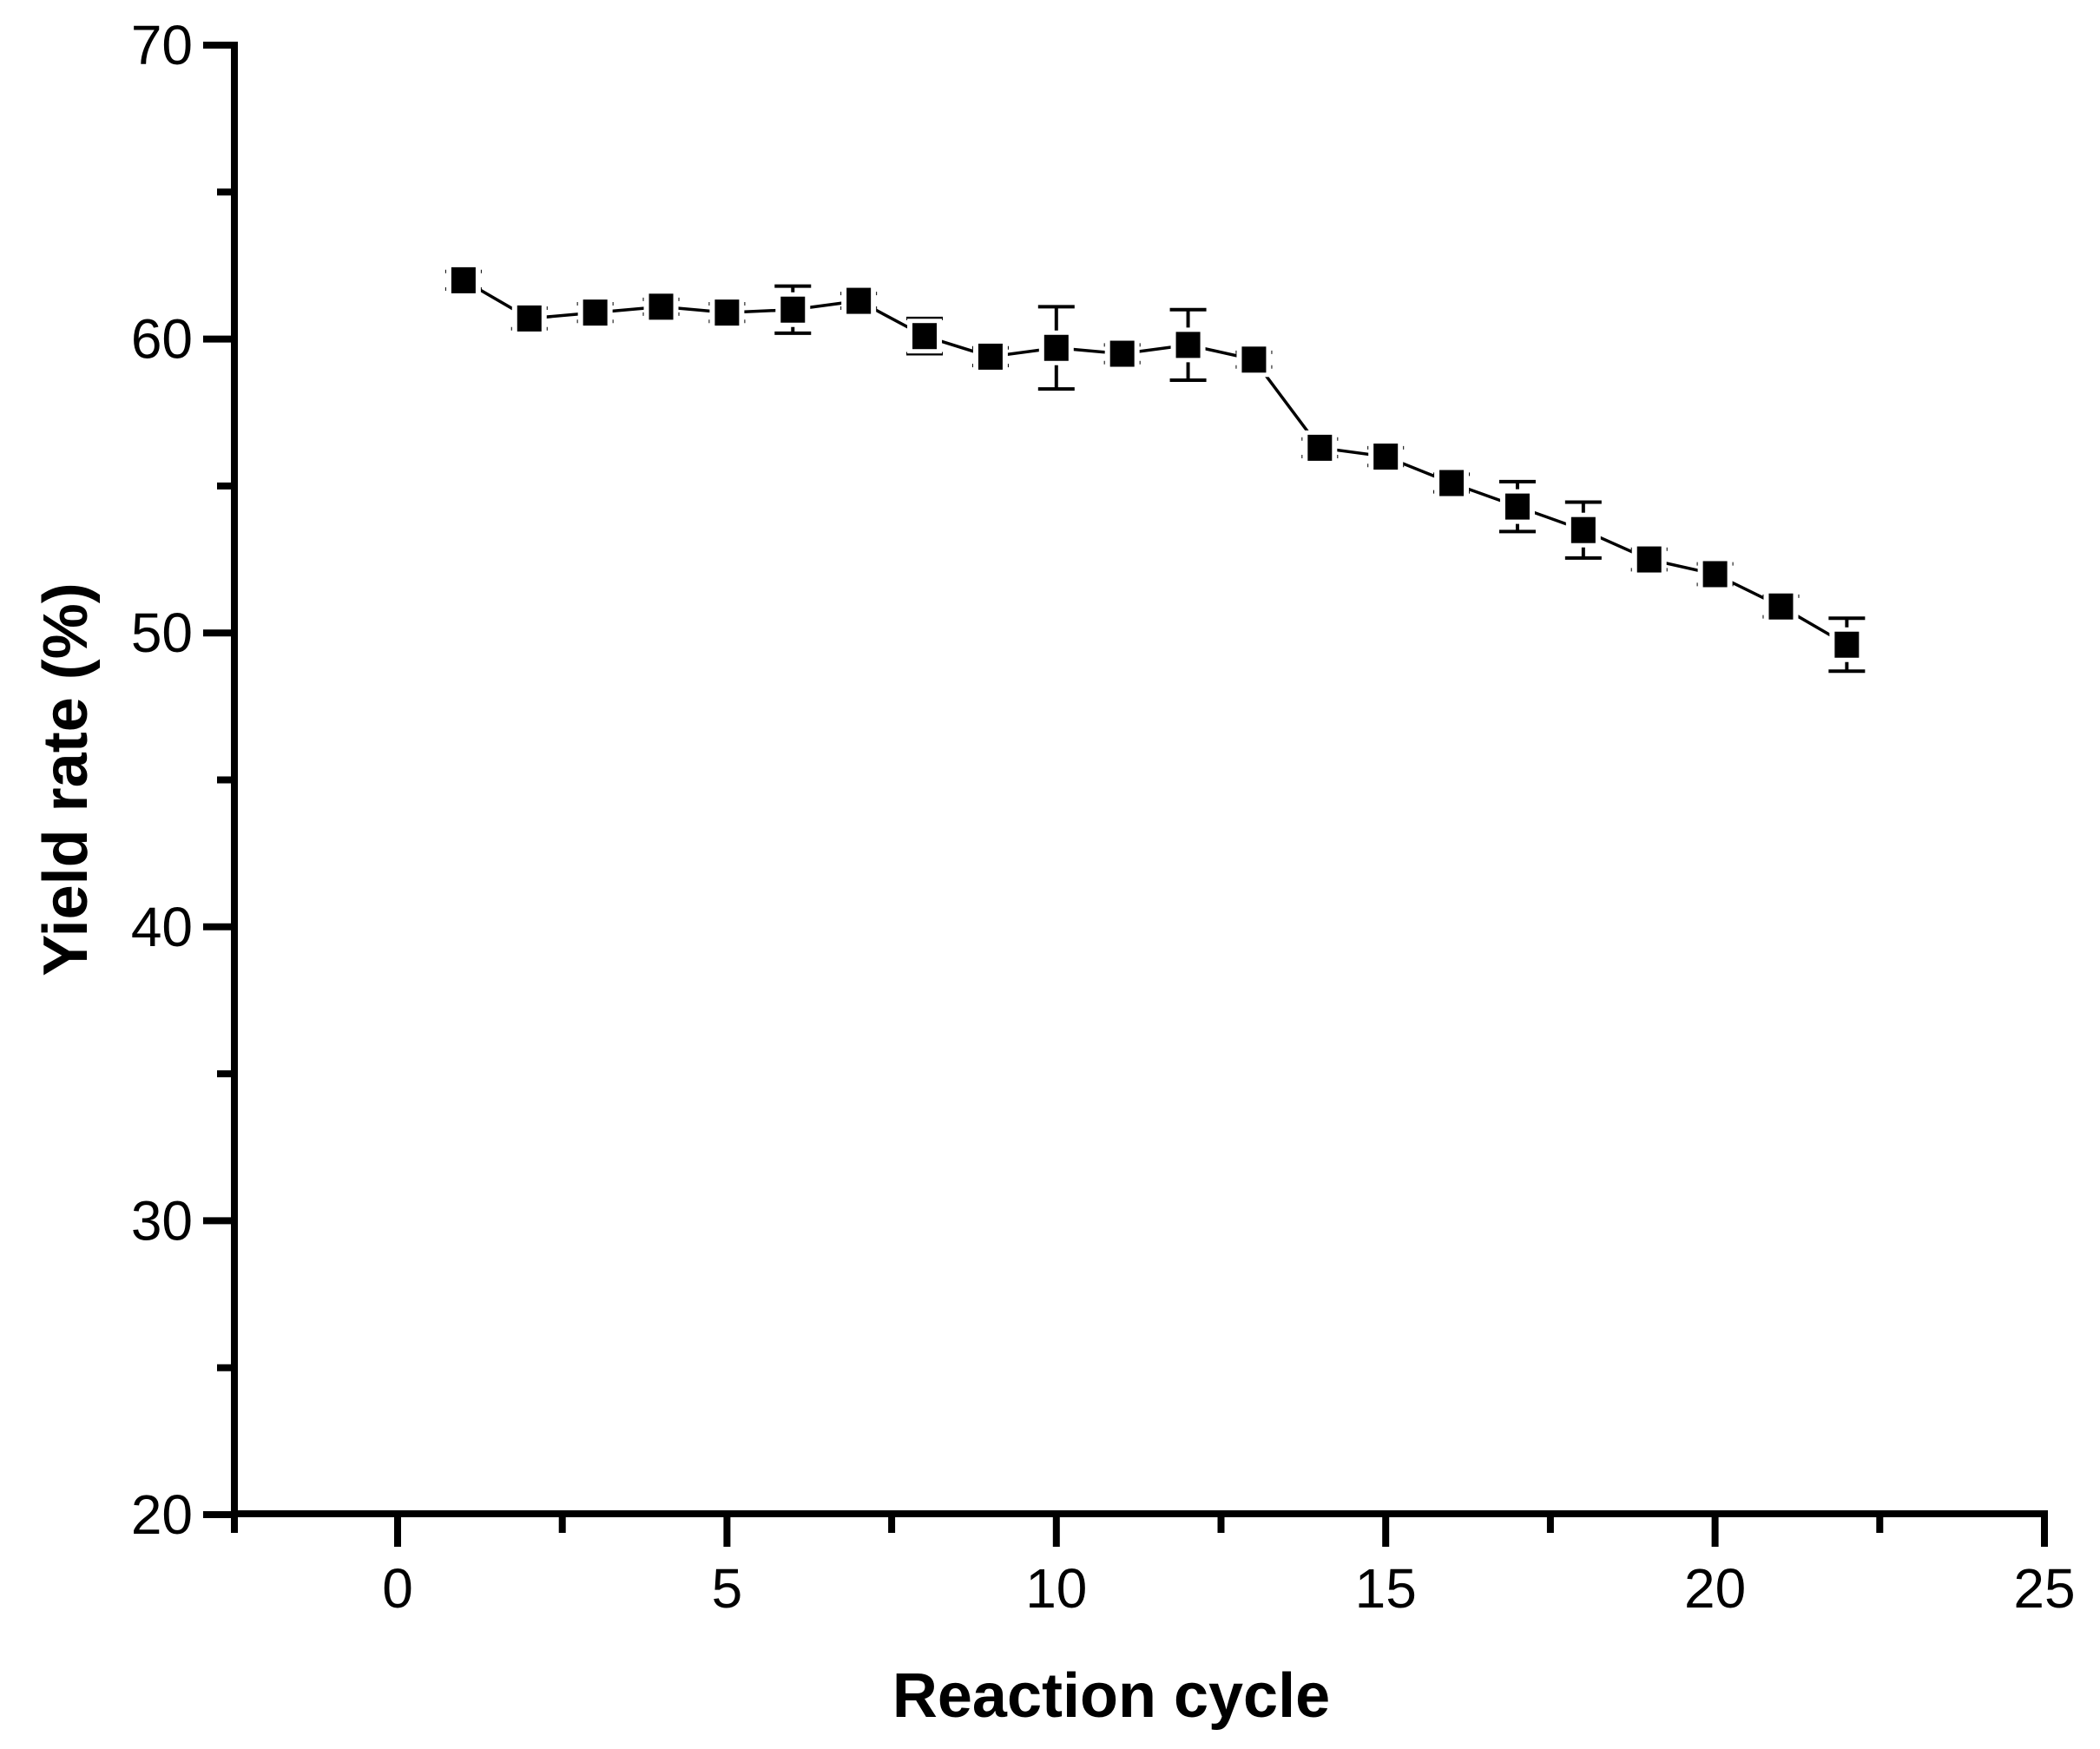 Image resolution: width=2100 pixels, height=1749 pixels. I want to click on y-axis-title: Yield rate (%), so click(66, 779).